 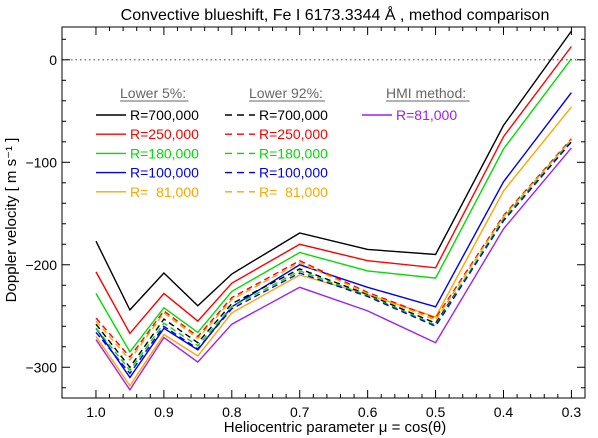 What do you see at coordinates (436, 412) in the screenshot?
I see `x-tick-label: 0.5` at bounding box center [436, 412].